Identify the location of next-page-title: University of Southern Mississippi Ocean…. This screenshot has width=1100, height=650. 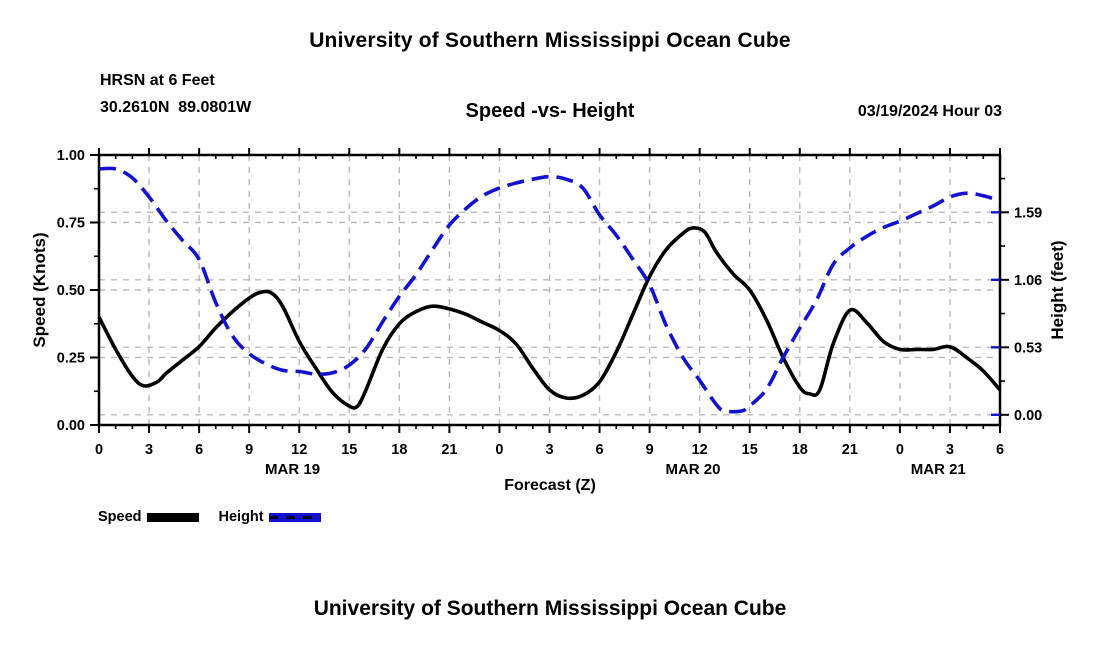
(550, 608).